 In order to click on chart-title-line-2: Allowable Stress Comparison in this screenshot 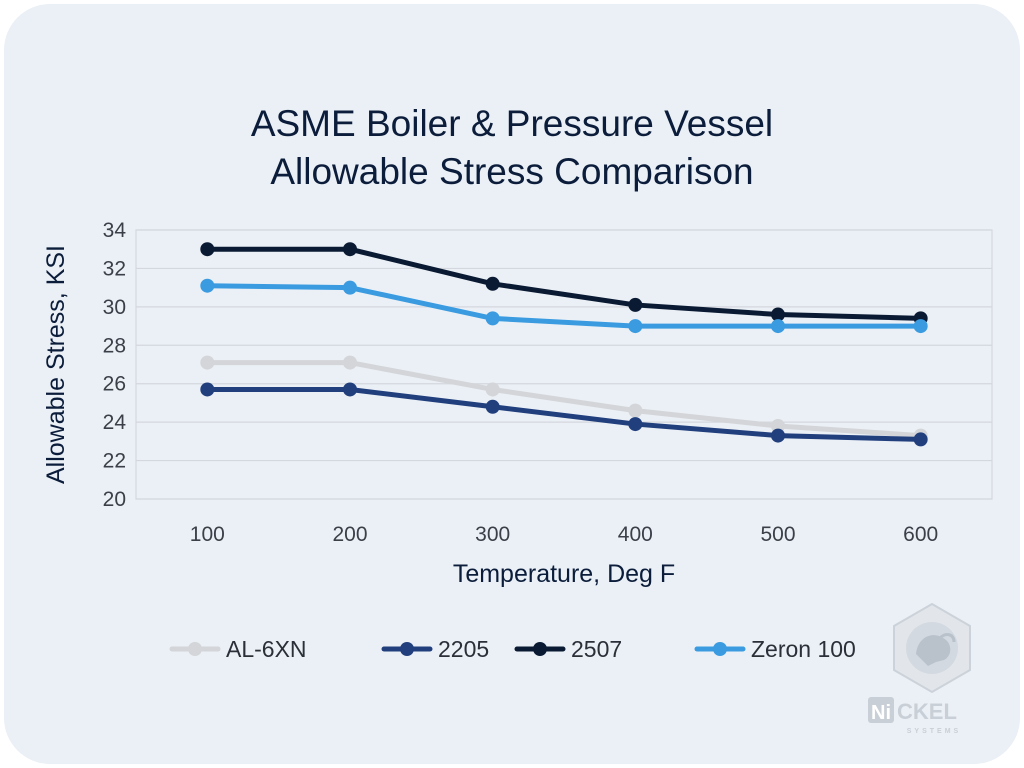, I will do `click(512, 171)`.